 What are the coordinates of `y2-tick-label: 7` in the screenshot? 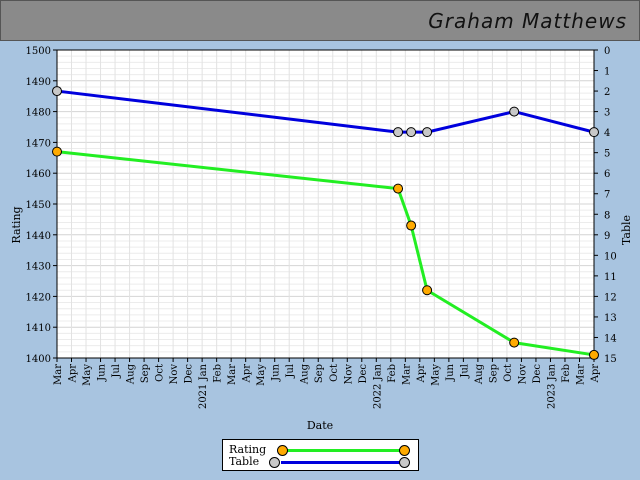 It's located at (607, 195).